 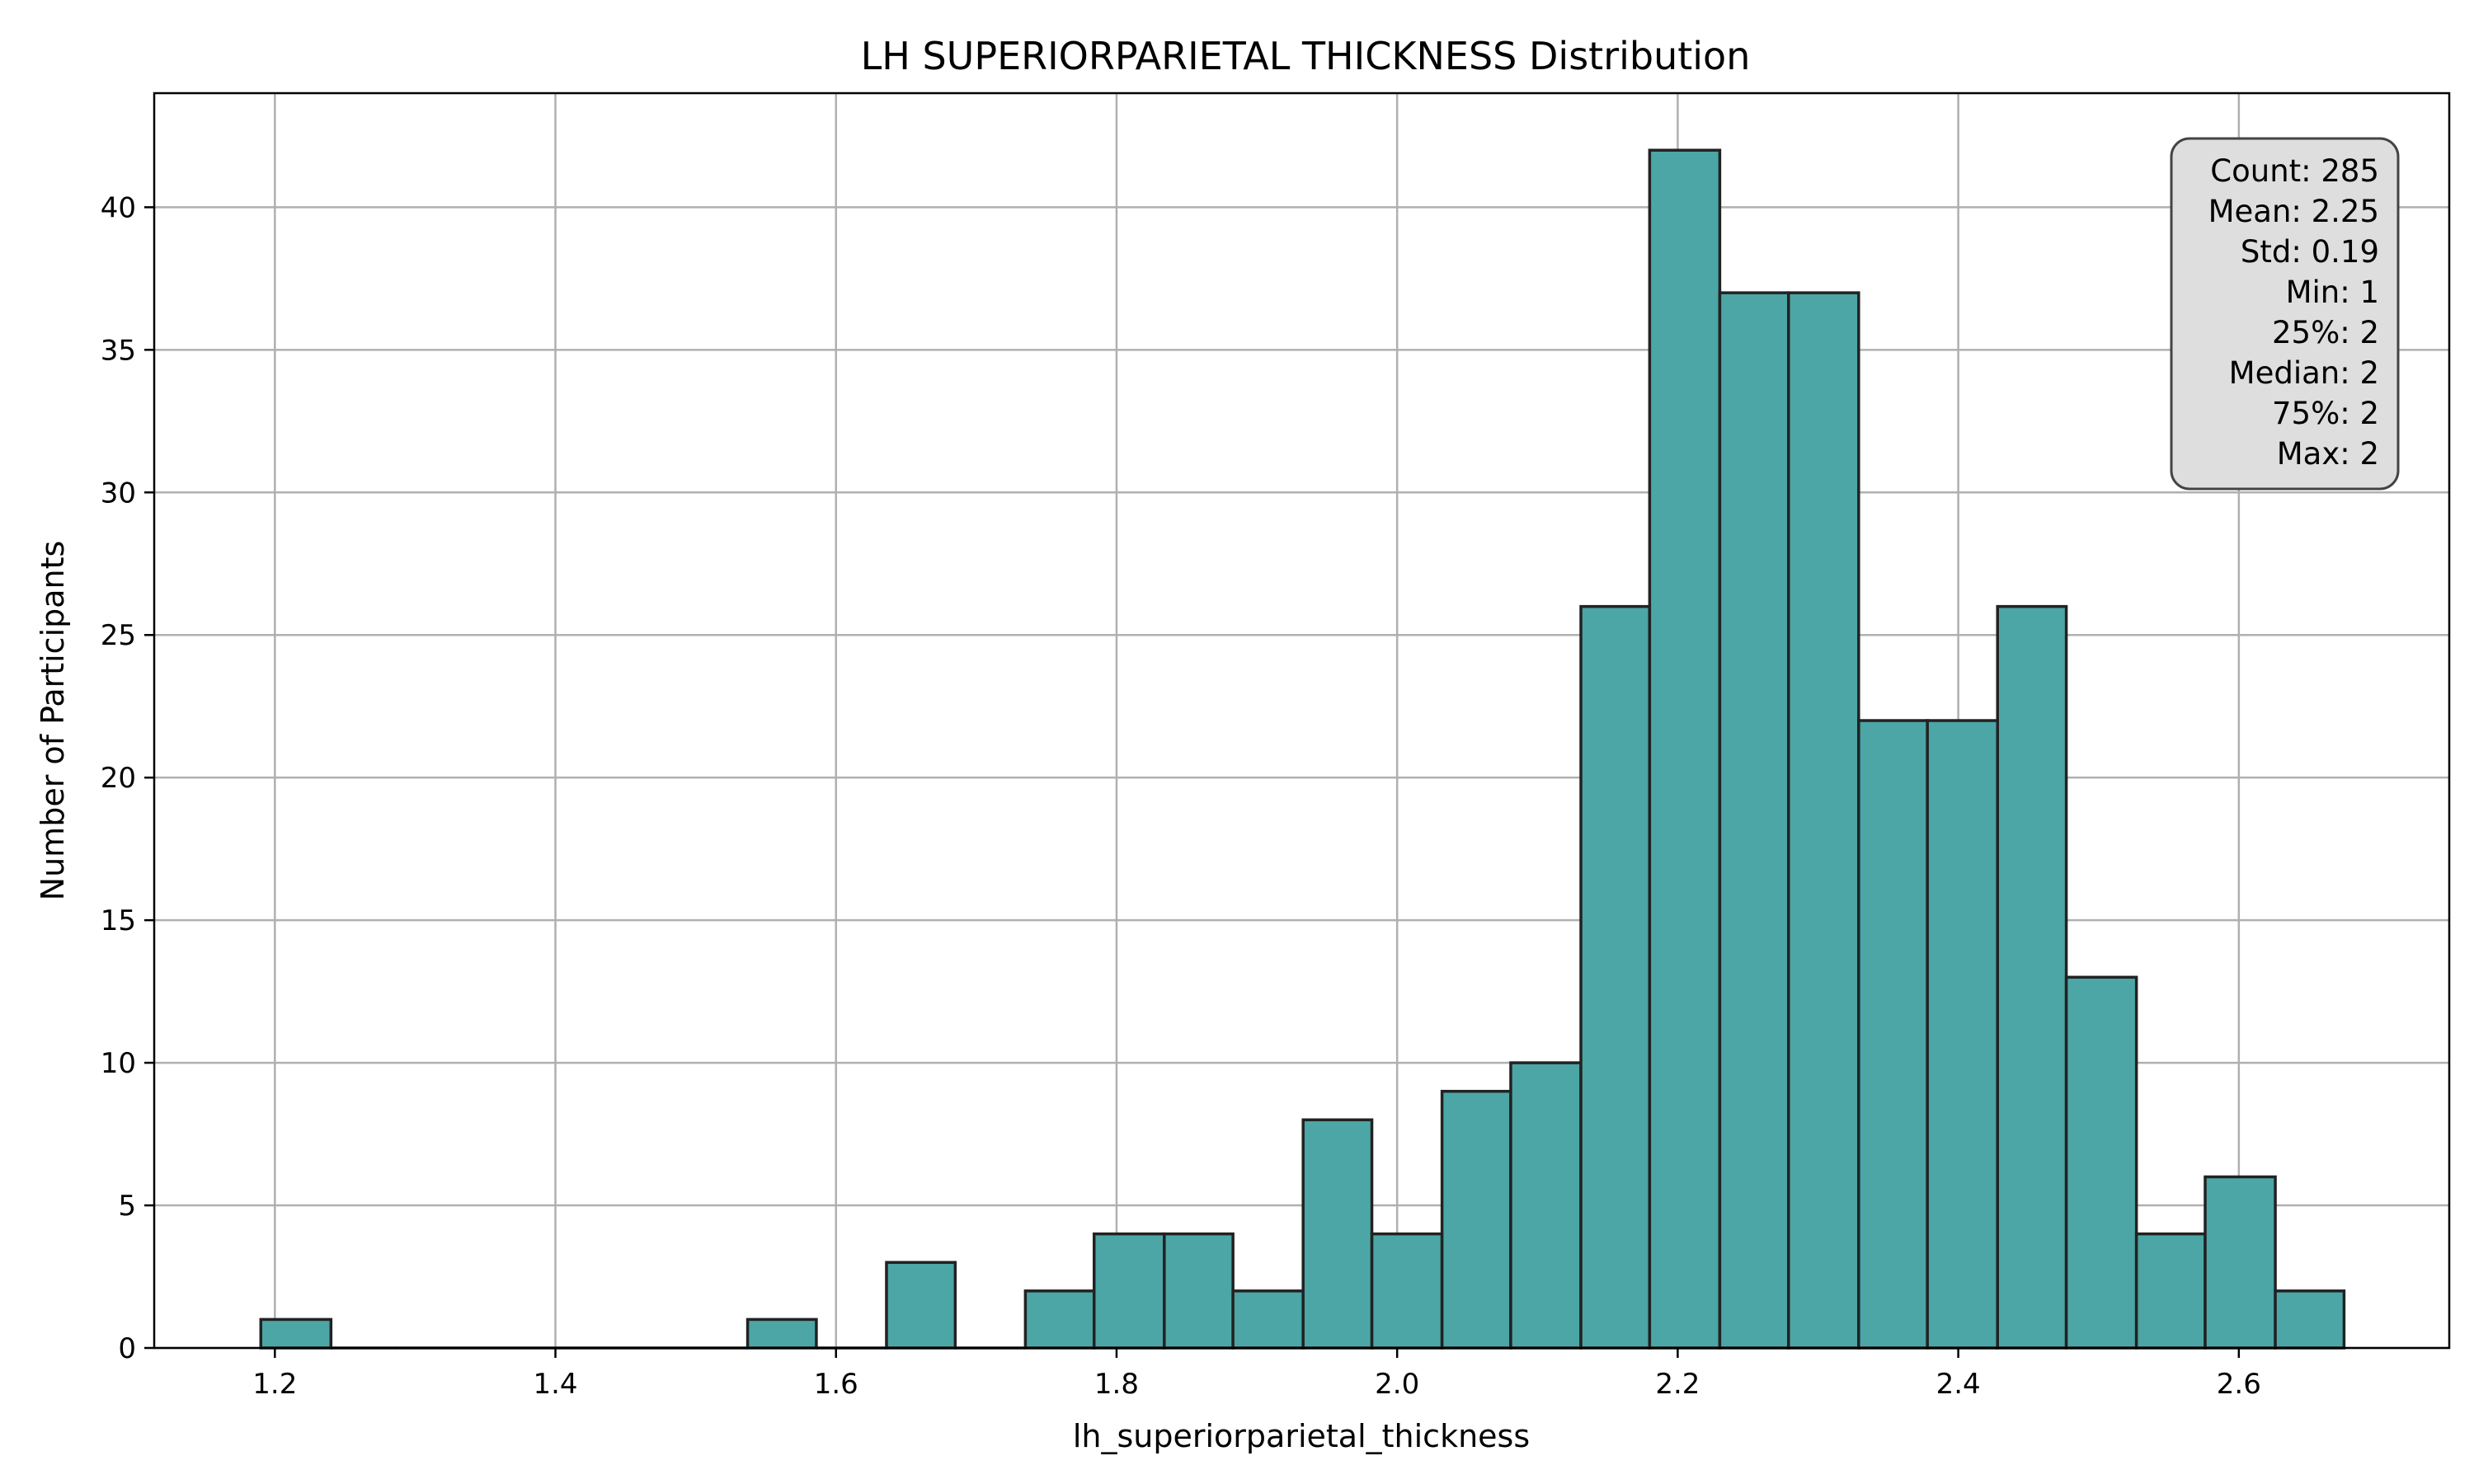 What do you see at coordinates (127, 1206) in the screenshot?
I see `y-tick-label: 5` at bounding box center [127, 1206].